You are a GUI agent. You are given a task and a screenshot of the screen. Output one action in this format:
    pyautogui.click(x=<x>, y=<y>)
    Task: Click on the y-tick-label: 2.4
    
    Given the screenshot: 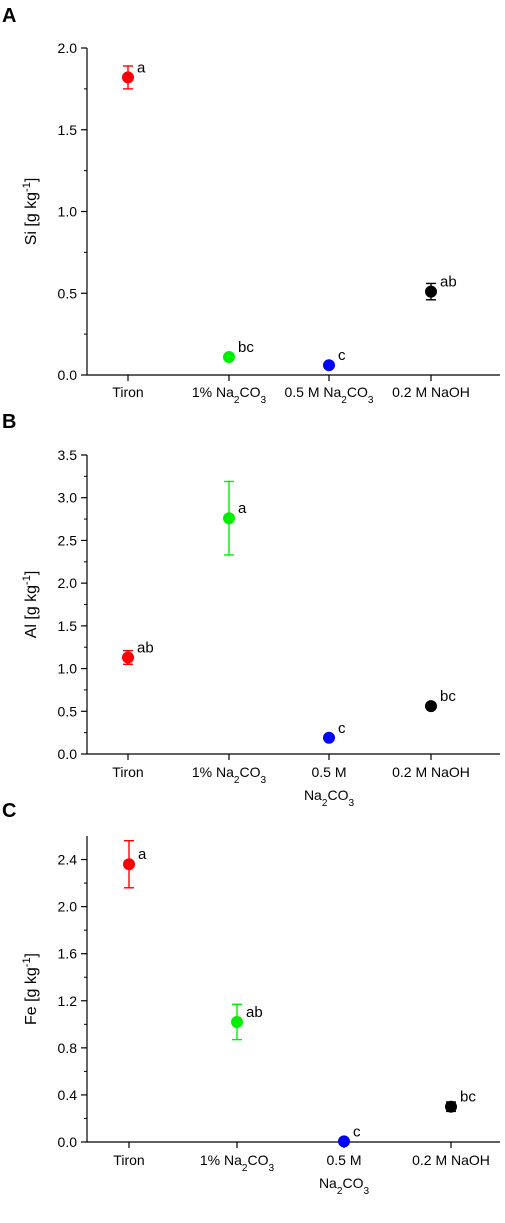 What is the action you would take?
    pyautogui.click(x=68, y=860)
    